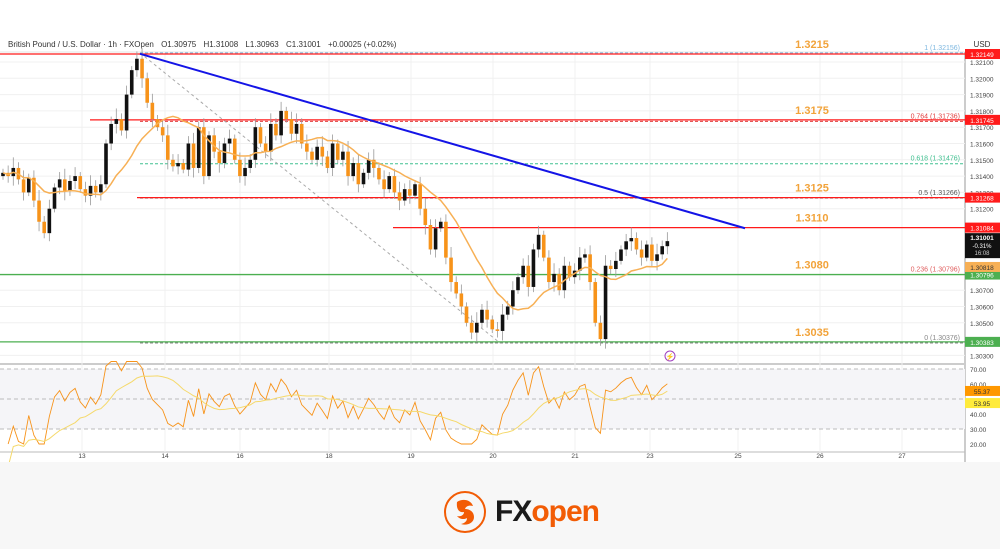 Image resolution: width=1000 pixels, height=549 pixels. Describe the element at coordinates (982, 44) in the screenshot. I see `currency-label: USD` at that location.